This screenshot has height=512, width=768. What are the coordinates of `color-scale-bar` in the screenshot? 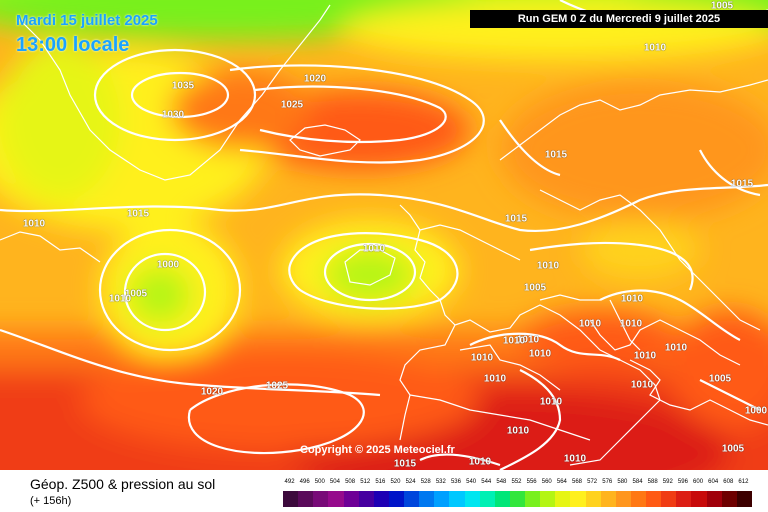 It's located at (517, 499).